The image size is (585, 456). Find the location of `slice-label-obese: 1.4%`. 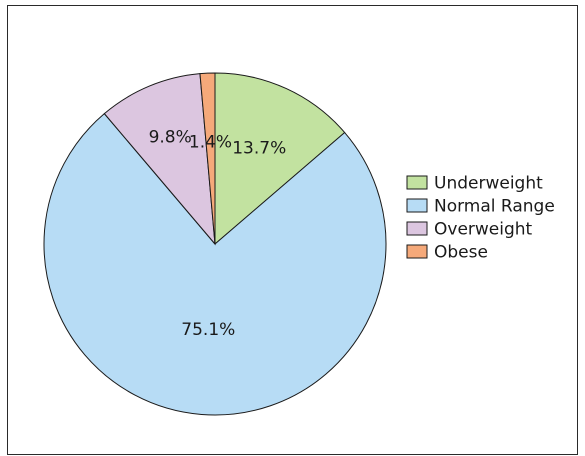

slice-label-obese: 1.4% is located at coordinates (210, 142).